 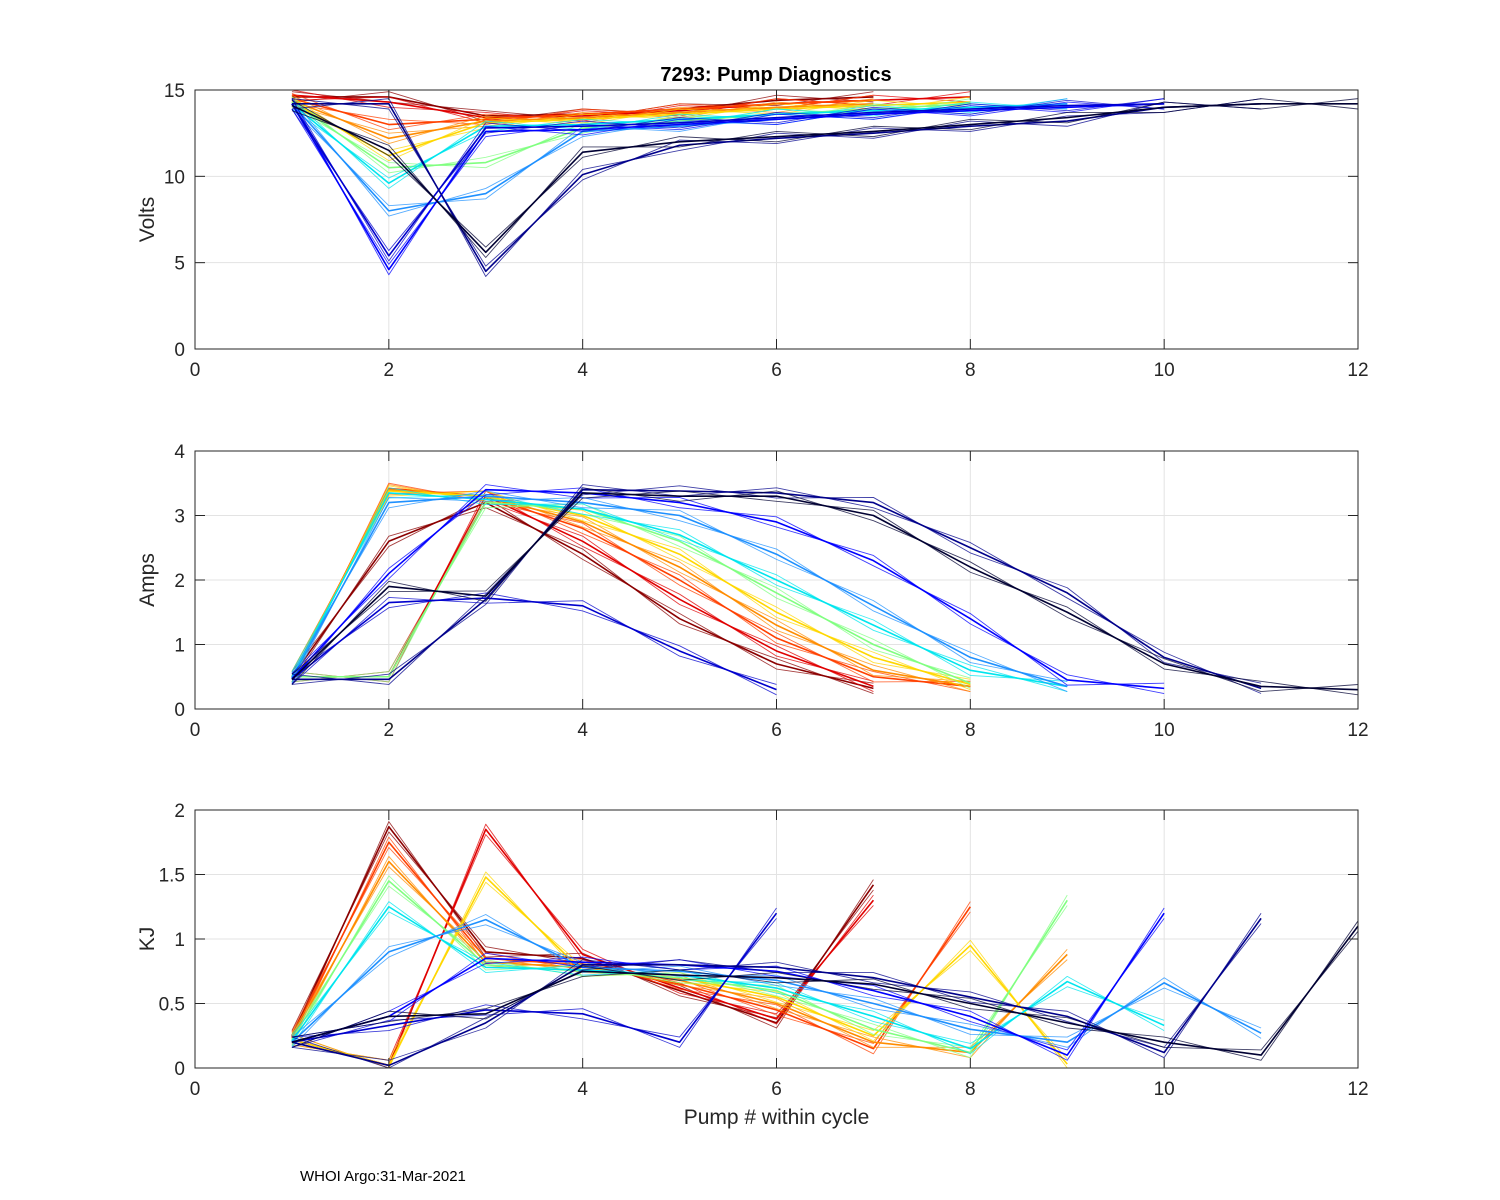 I want to click on series-line-cycle-b, so click(x=631, y=582).